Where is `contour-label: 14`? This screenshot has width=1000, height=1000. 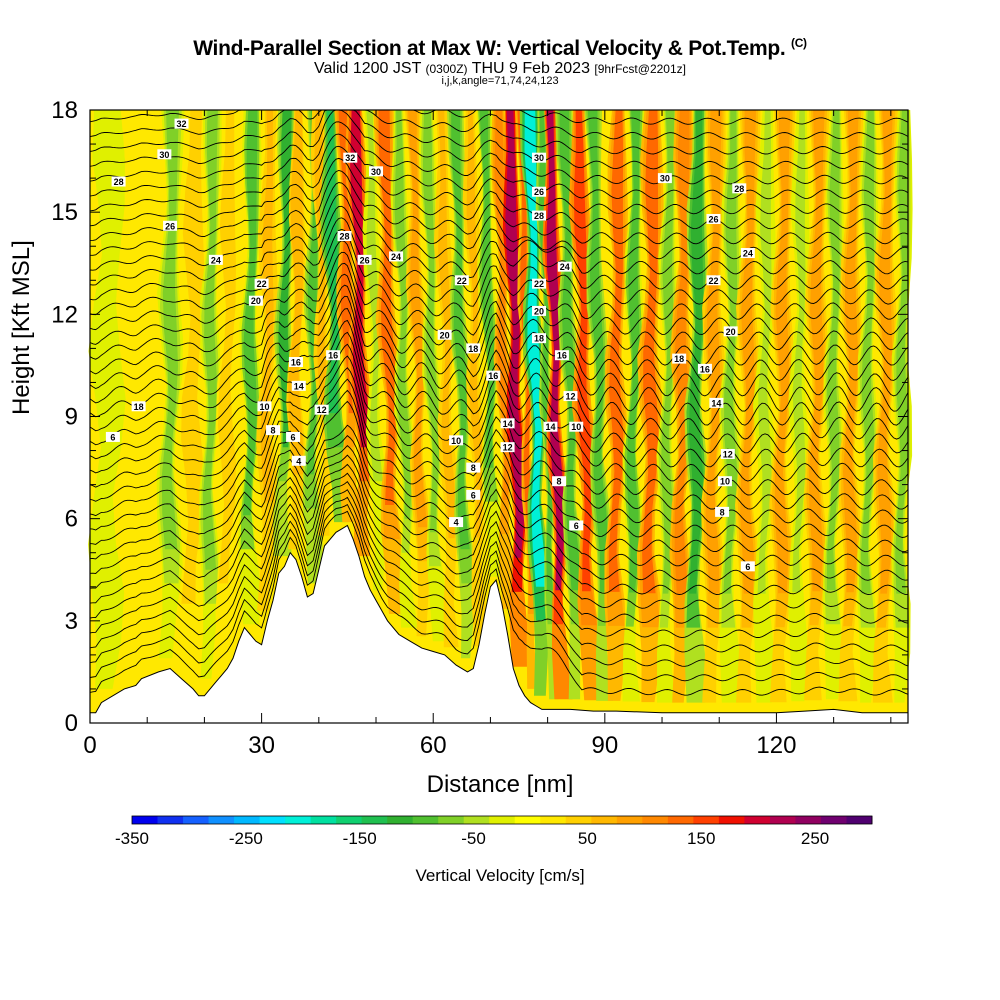
contour-label: 14 is located at coordinates (298, 385).